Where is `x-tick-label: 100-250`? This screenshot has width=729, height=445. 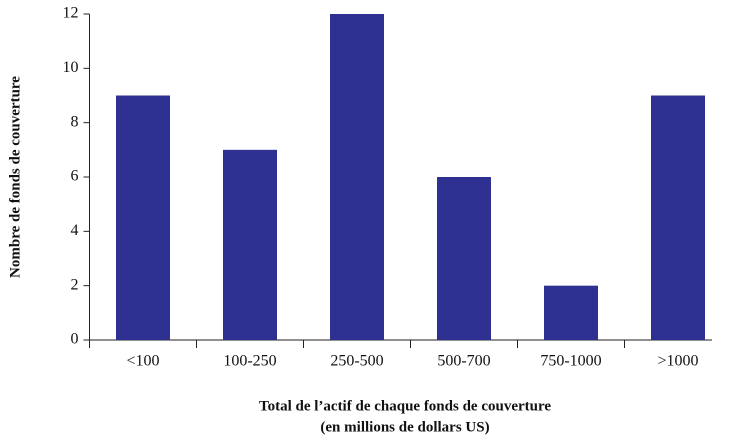 x-tick-label: 100-250 is located at coordinates (249, 361).